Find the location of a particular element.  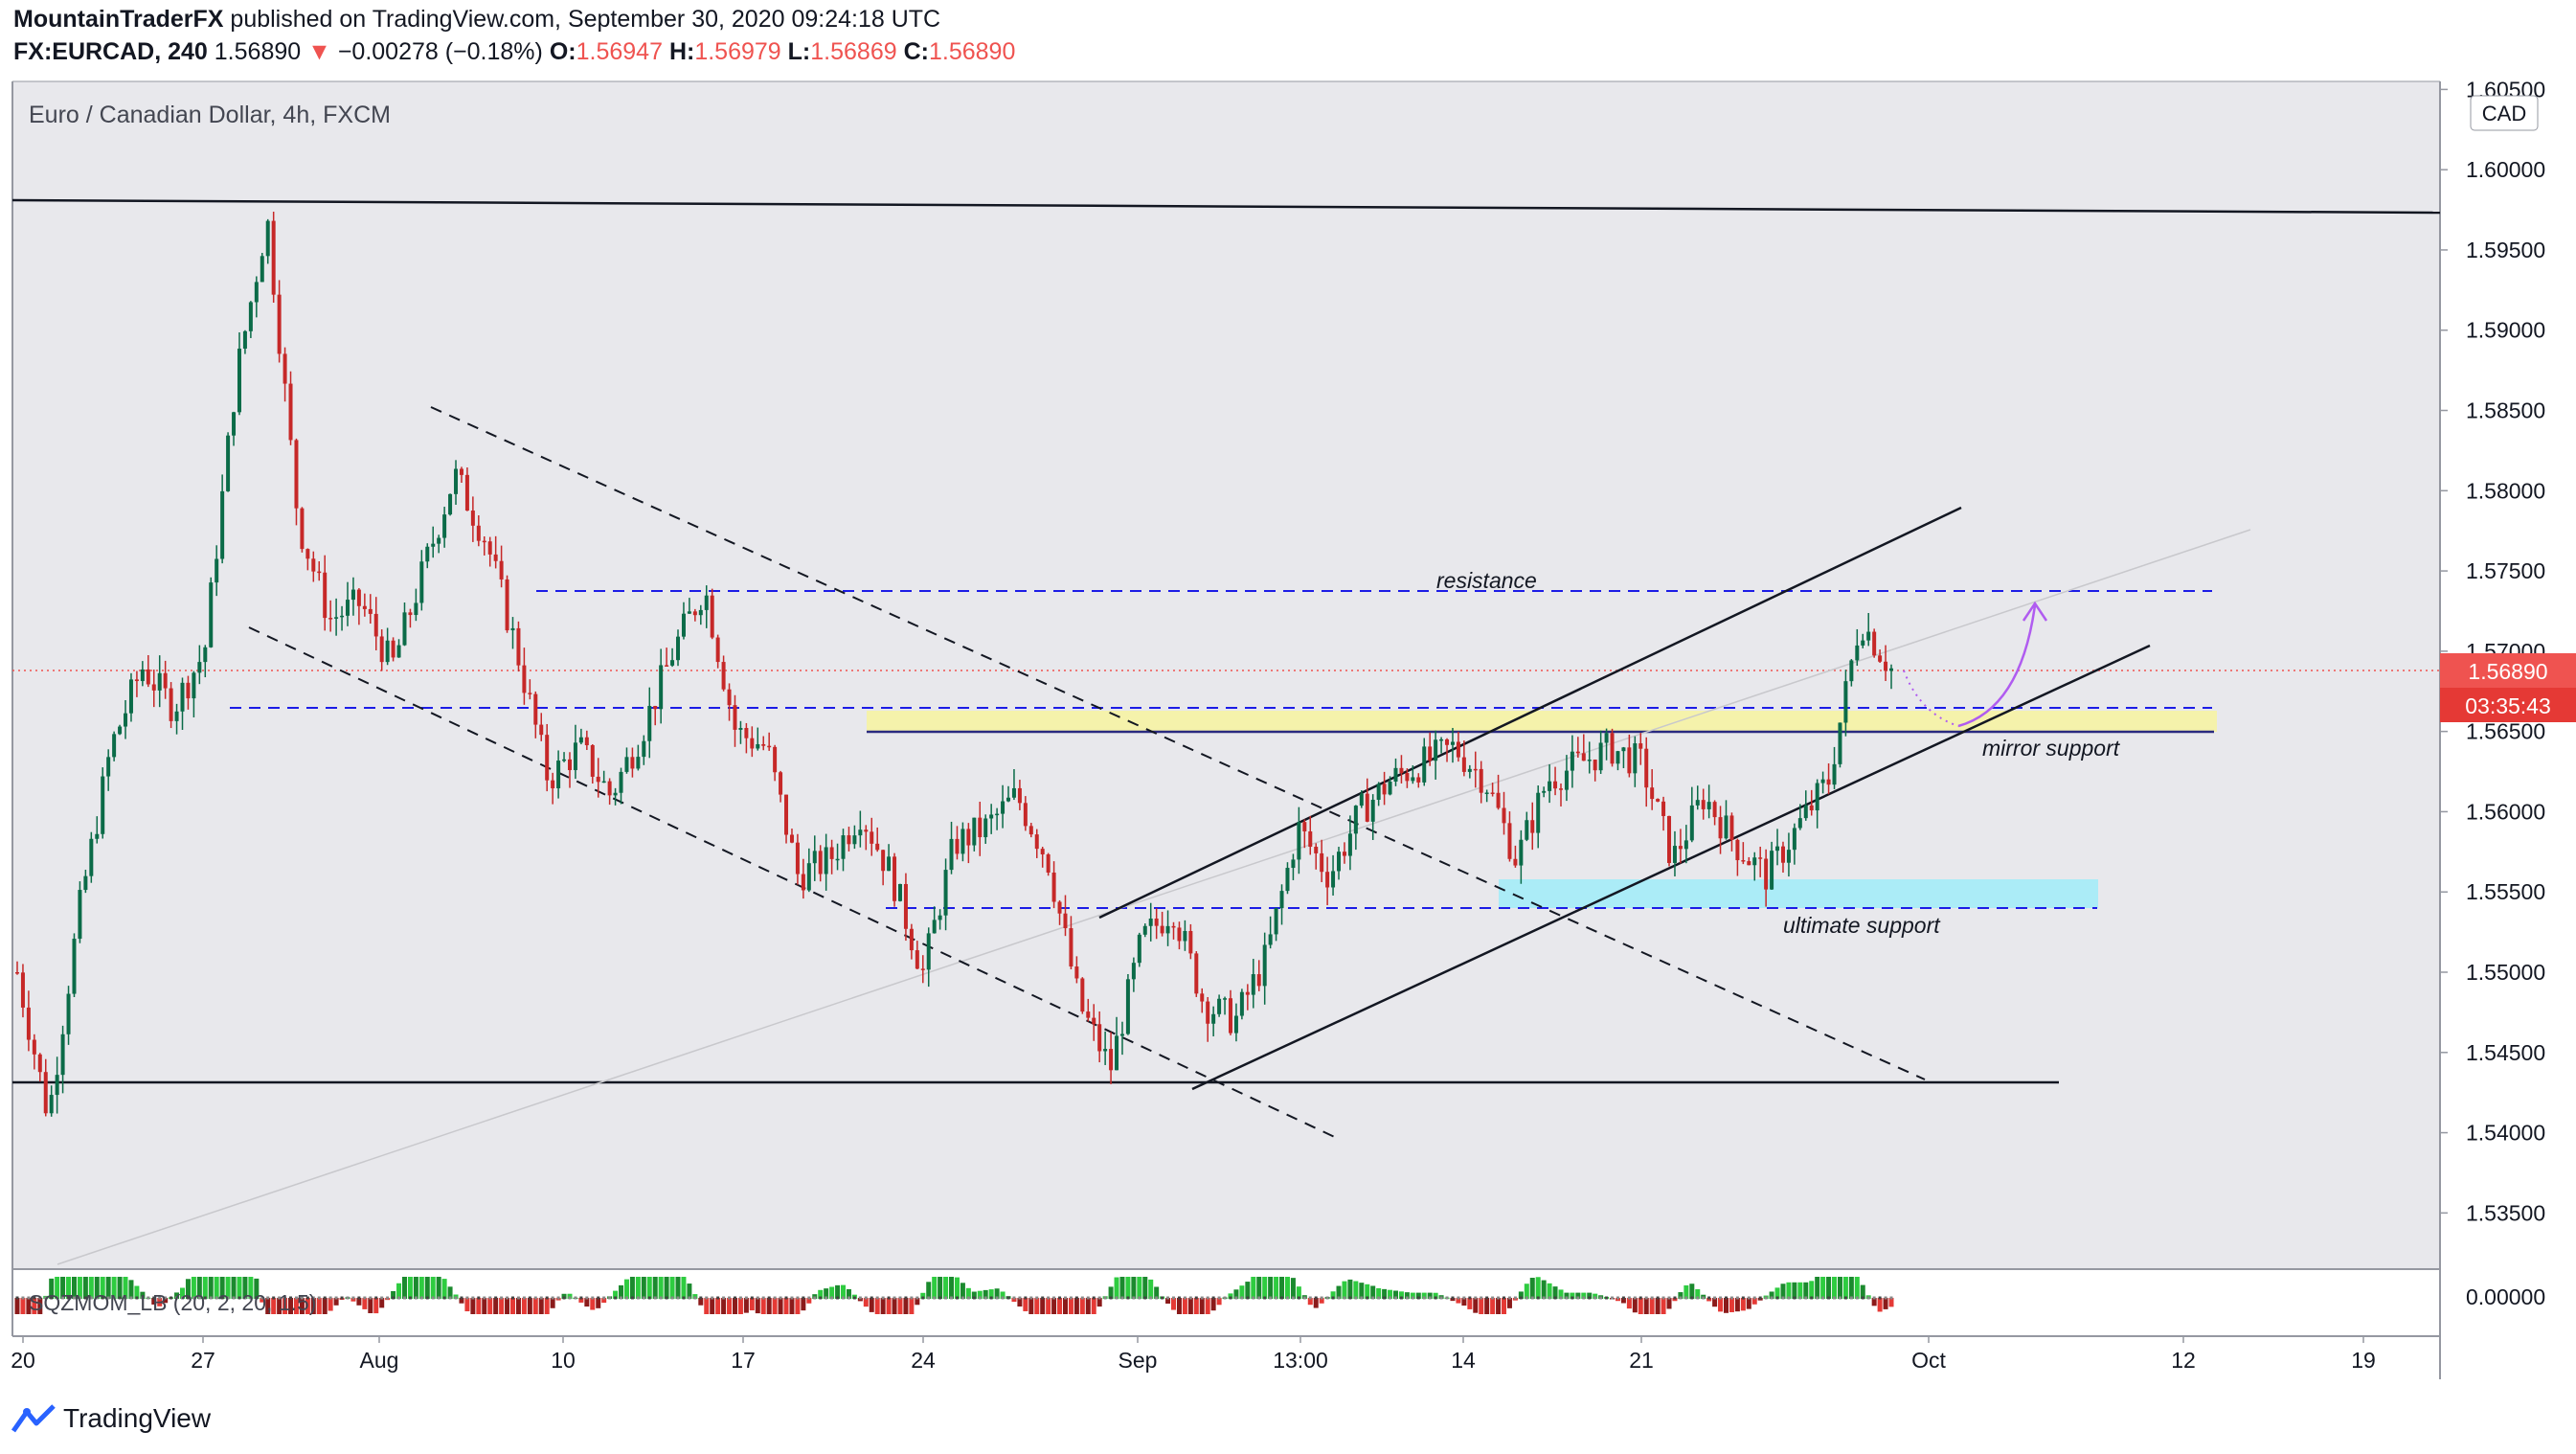

mirror-support-label: mirror support is located at coordinates (2051, 748).